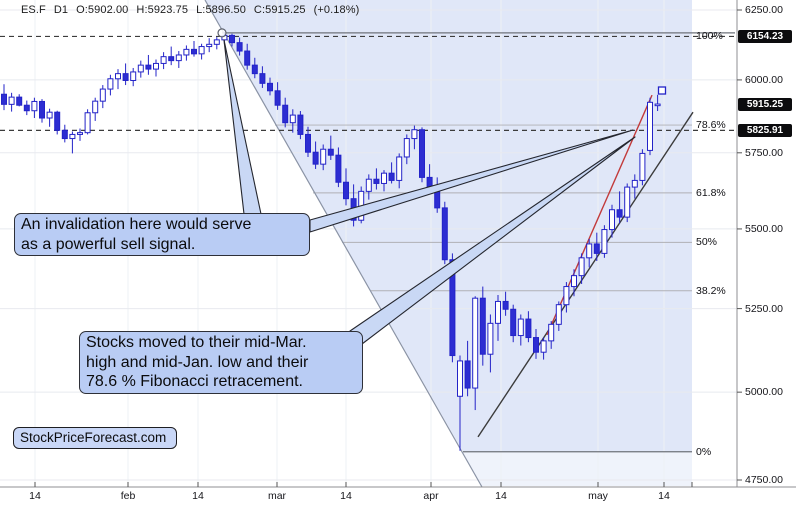  I want to click on annotation-text-line: 78.6 % Fibonacci retracement., so click(194, 381).